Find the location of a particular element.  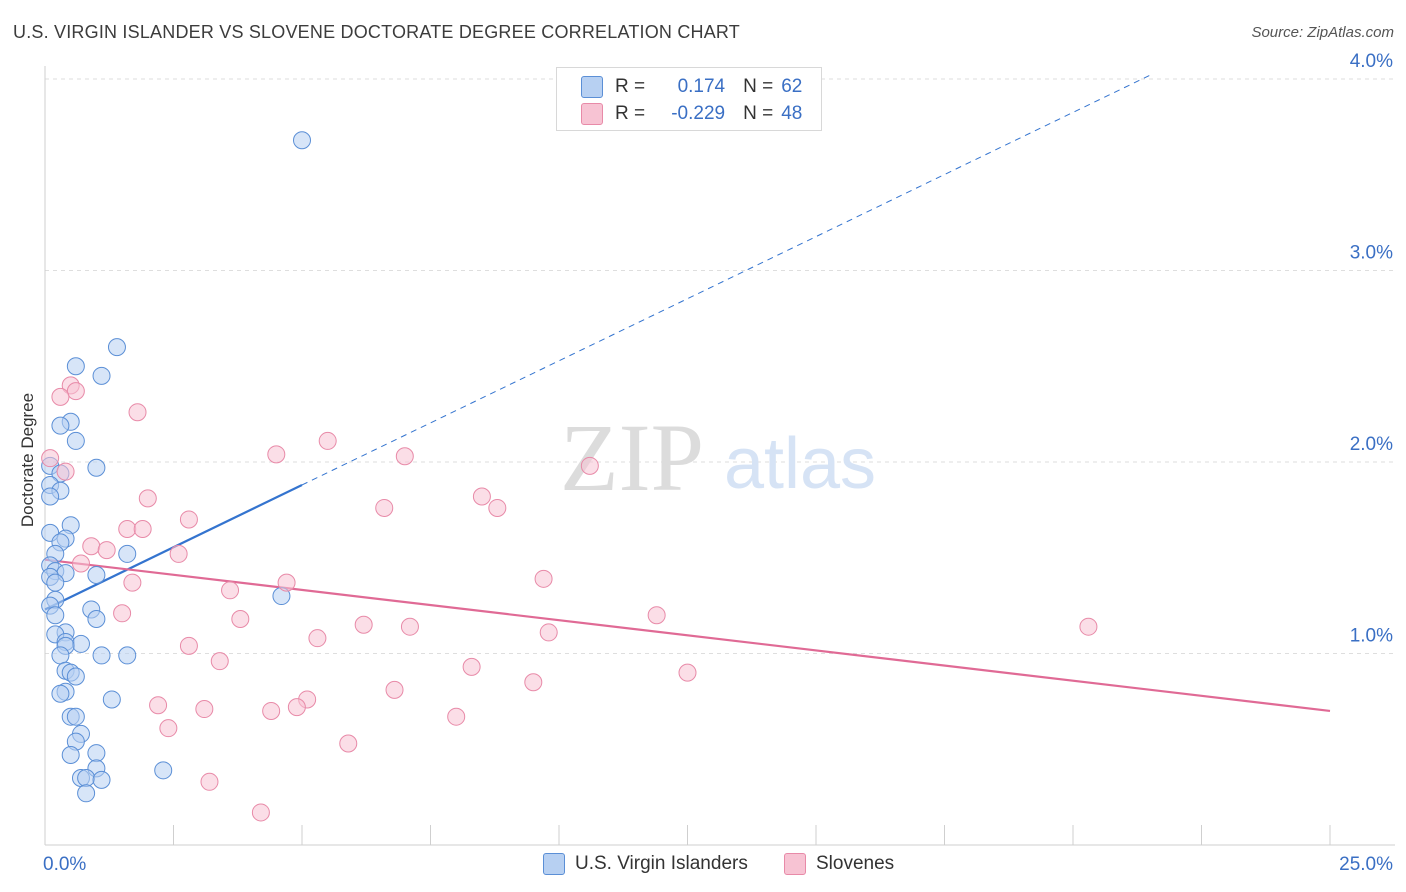

legend-row-blue: R = 0.174 N = 62 is located at coordinates (691, 87).